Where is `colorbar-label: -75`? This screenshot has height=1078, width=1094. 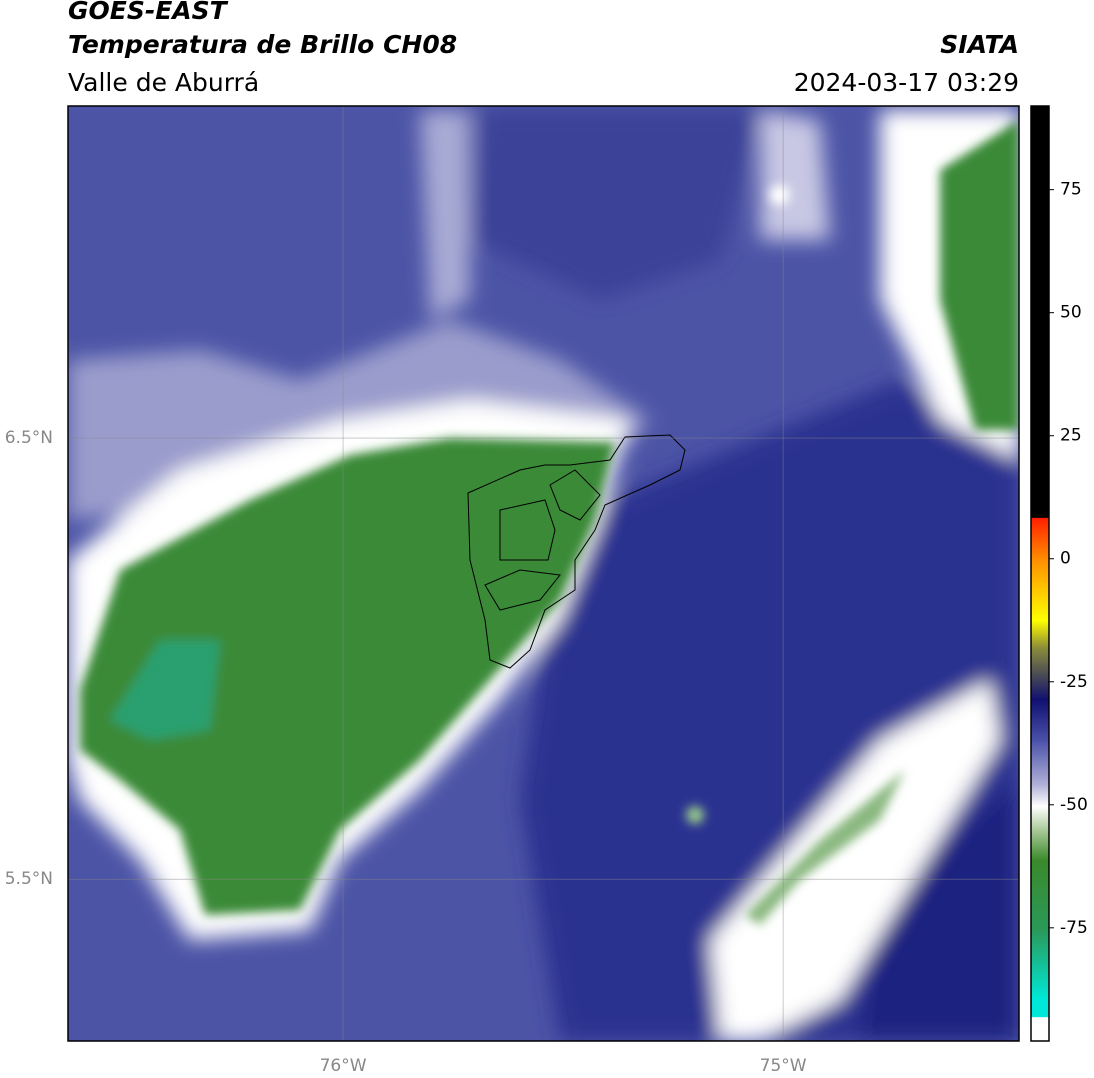 colorbar-label: -75 is located at coordinates (1074, 928).